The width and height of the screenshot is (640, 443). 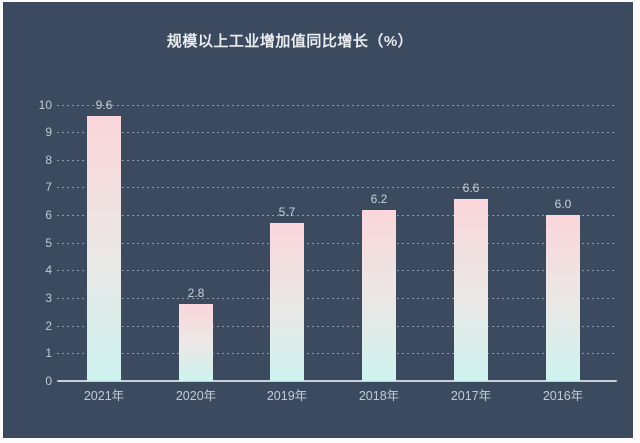 What do you see at coordinates (48, 243) in the screenshot?
I see `y-axis-tick-label: 5` at bounding box center [48, 243].